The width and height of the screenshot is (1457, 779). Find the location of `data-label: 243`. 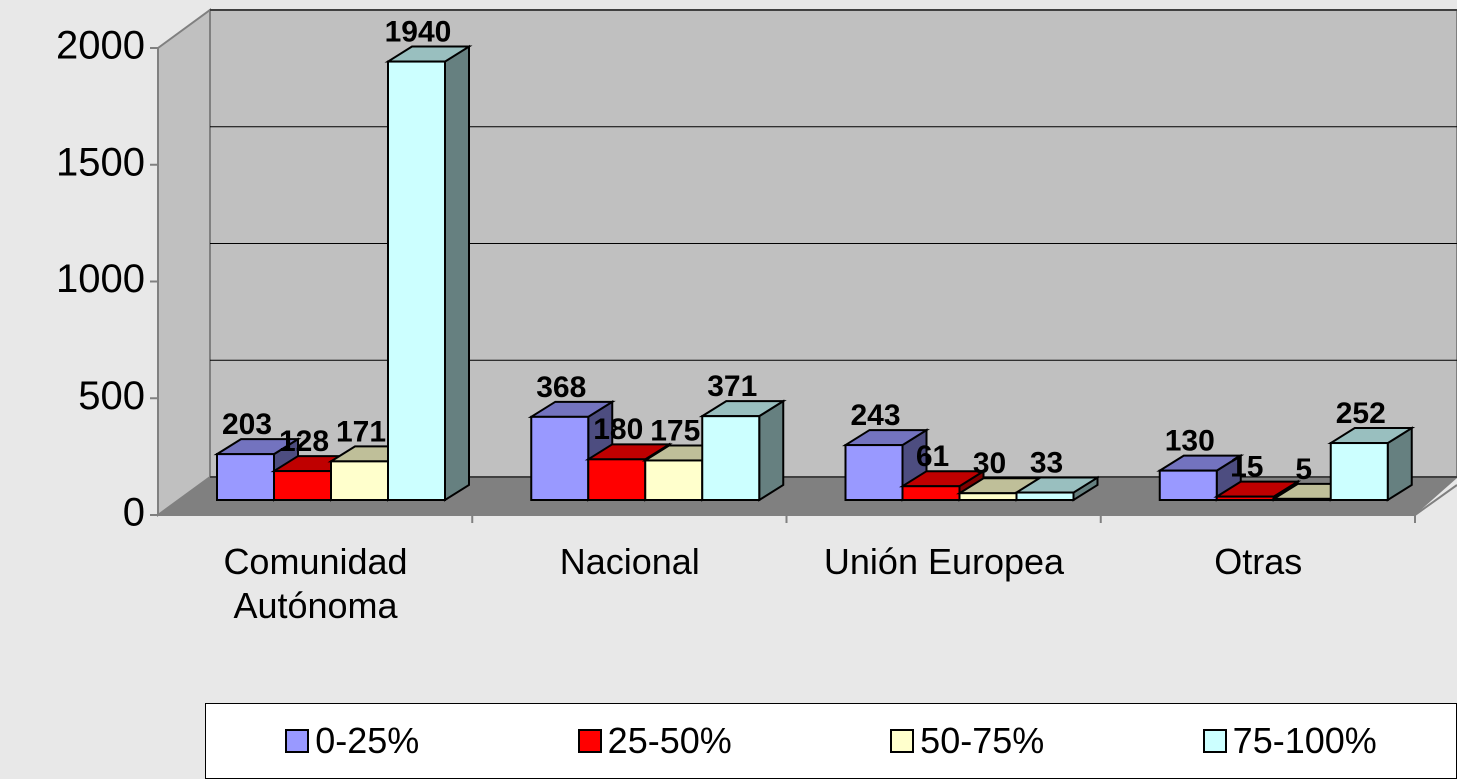

data-label: 243 is located at coordinates (875, 415).